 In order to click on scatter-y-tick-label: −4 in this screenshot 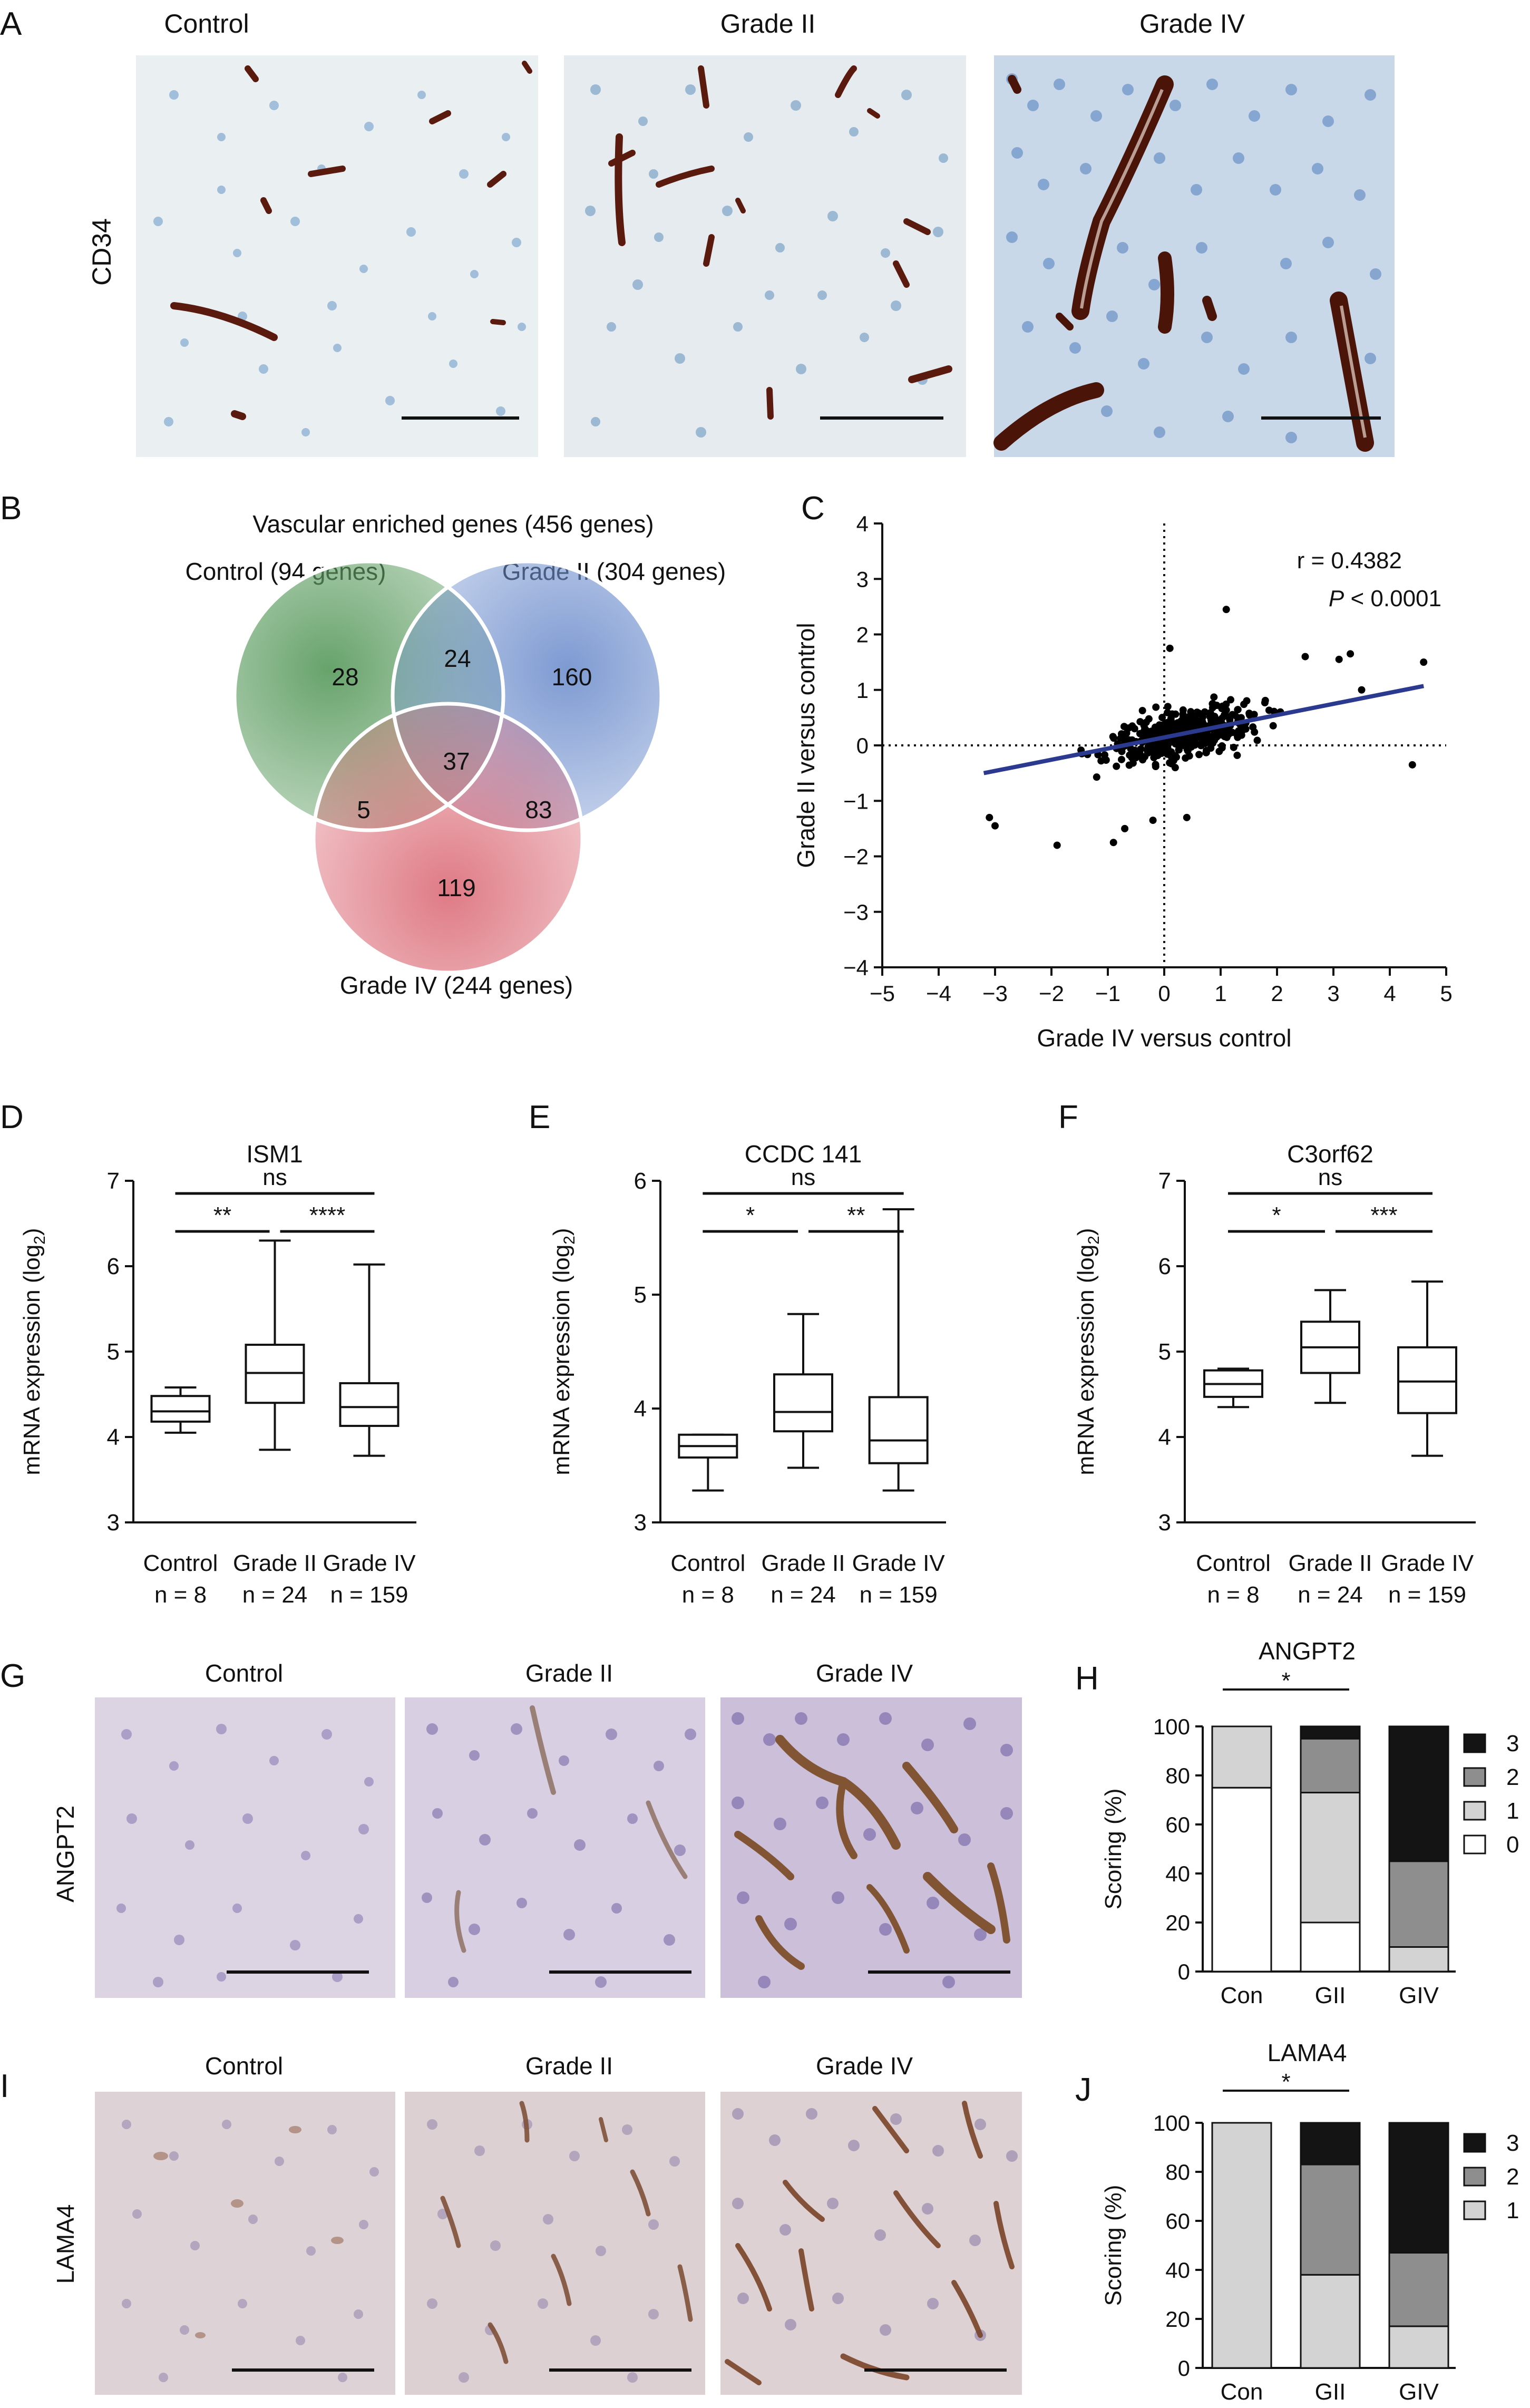, I will do `click(856, 967)`.